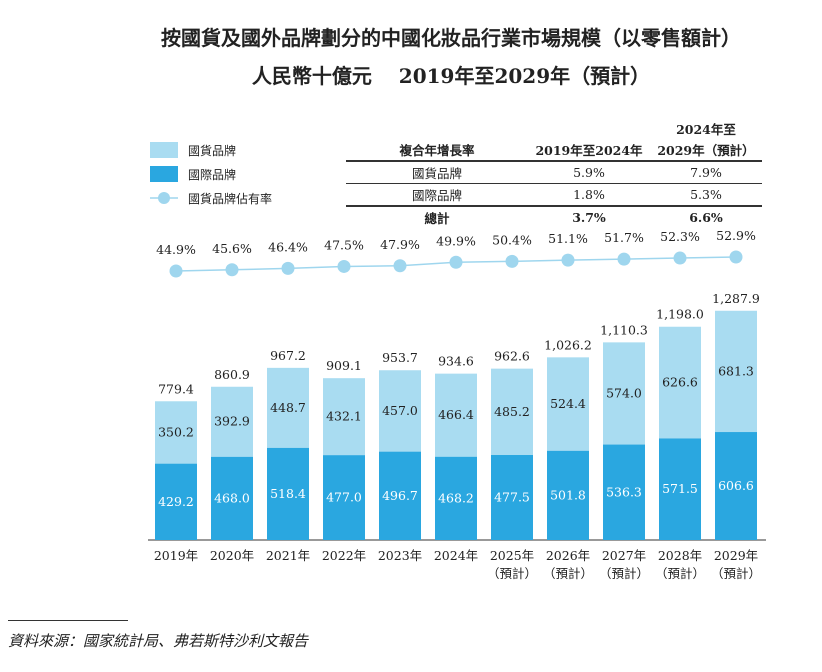 This screenshot has height=672, width=822. I want to click on table-row: 總計 3.7% 6.6%, so click(554, 217).